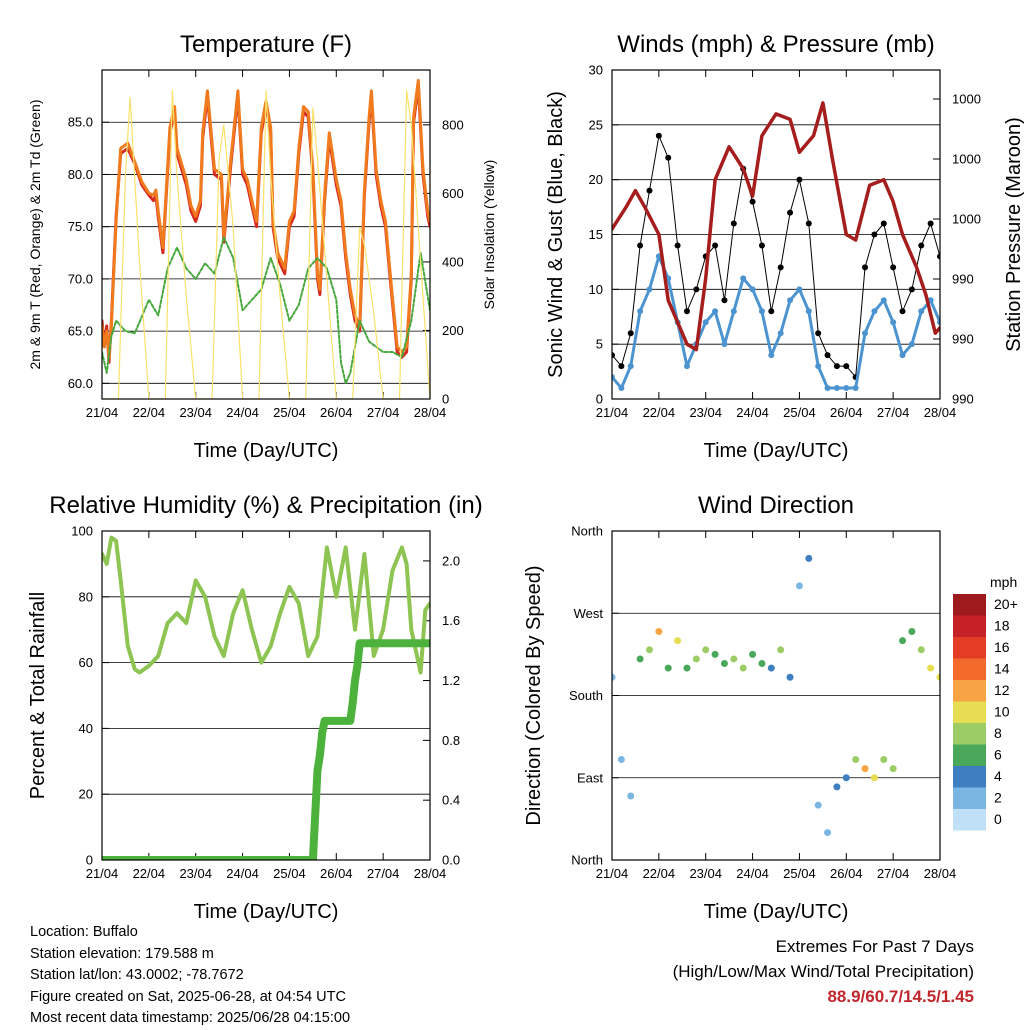  Describe the element at coordinates (451, 800) in the screenshot. I see `y2-tick-label: 0.4` at that location.